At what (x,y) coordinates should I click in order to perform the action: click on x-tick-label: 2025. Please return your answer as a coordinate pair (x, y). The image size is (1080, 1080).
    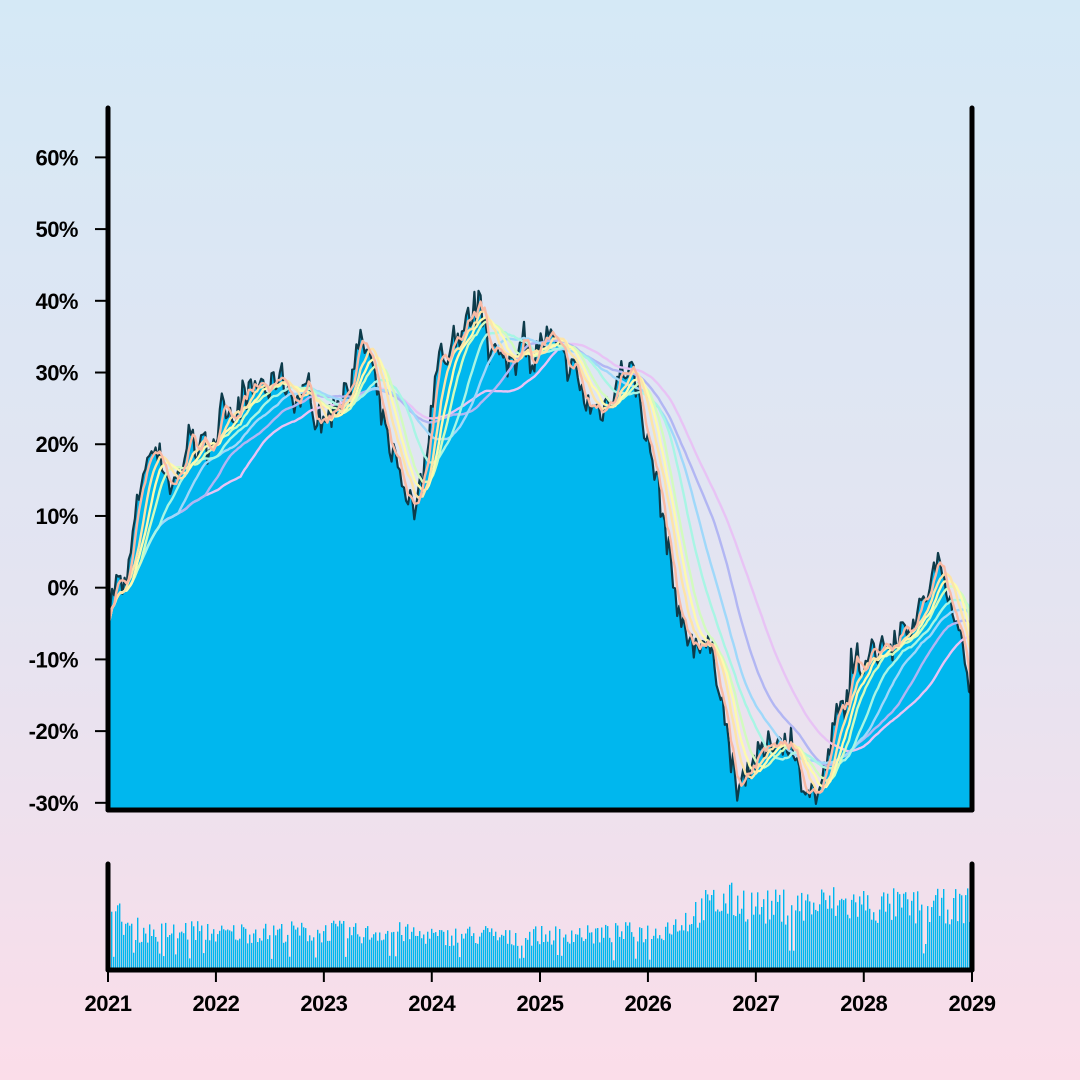
    Looking at the image, I should click on (540, 1003).